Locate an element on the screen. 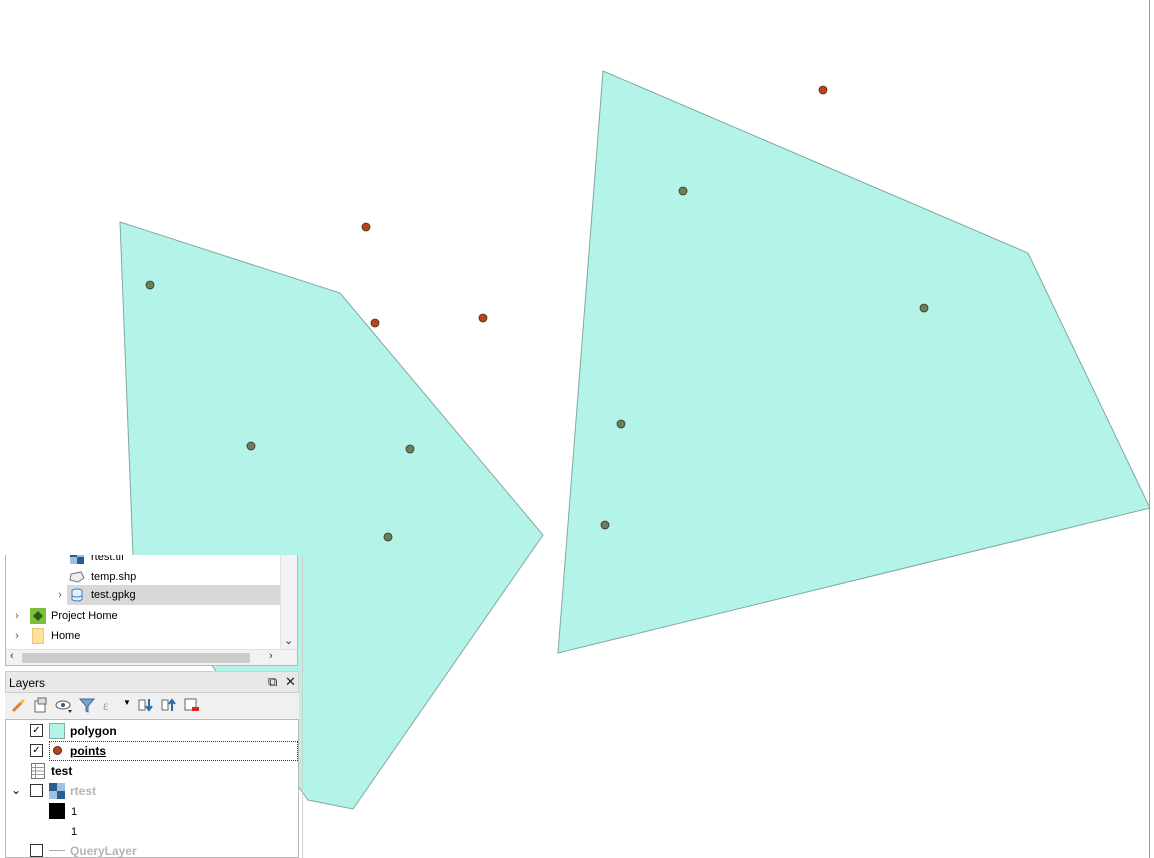 This screenshot has width=1154, height=858. table-icon is located at coordinates (38, 771).